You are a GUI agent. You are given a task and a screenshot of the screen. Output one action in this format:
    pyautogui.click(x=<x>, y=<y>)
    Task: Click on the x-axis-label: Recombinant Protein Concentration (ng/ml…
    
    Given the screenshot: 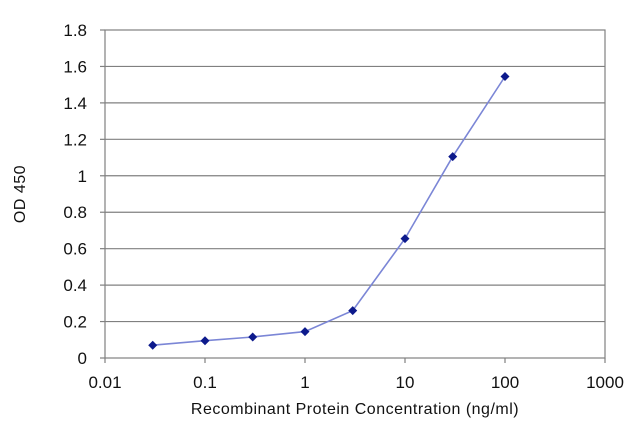 What is the action you would take?
    pyautogui.click(x=355, y=409)
    